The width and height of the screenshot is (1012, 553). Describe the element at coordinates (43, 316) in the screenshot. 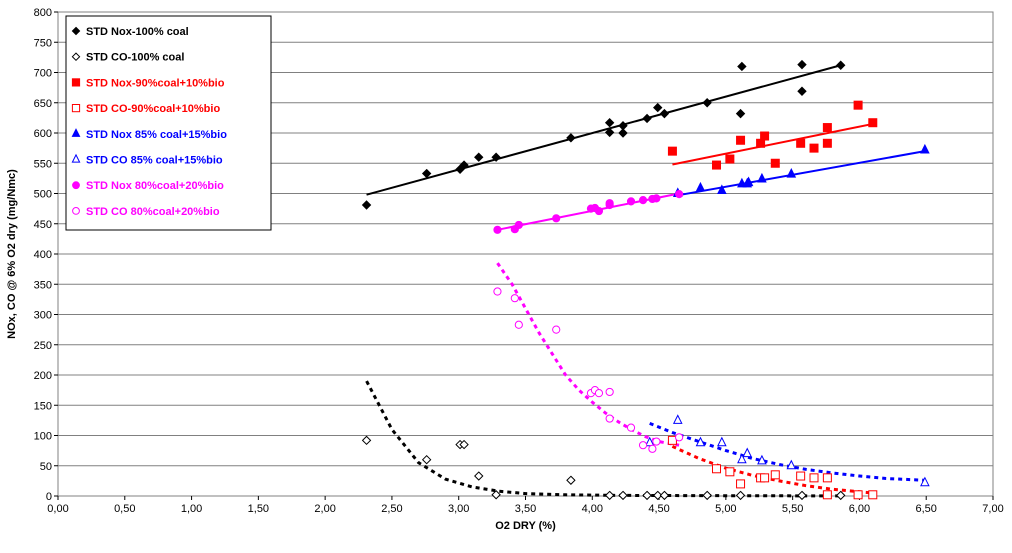

I see `y-tick-label: 300` at that location.